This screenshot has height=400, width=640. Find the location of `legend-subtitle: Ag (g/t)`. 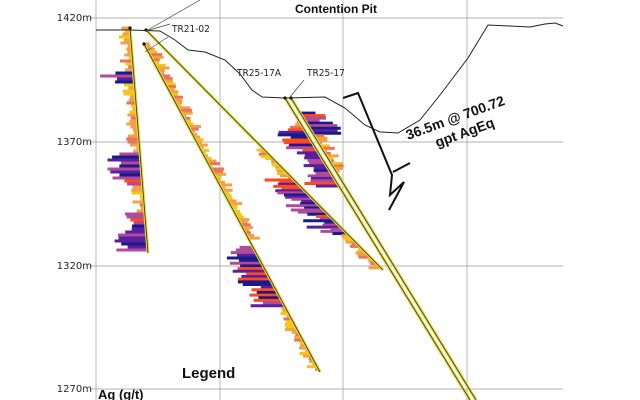

legend-subtitle: Ag (g/t) is located at coordinates (120, 393).